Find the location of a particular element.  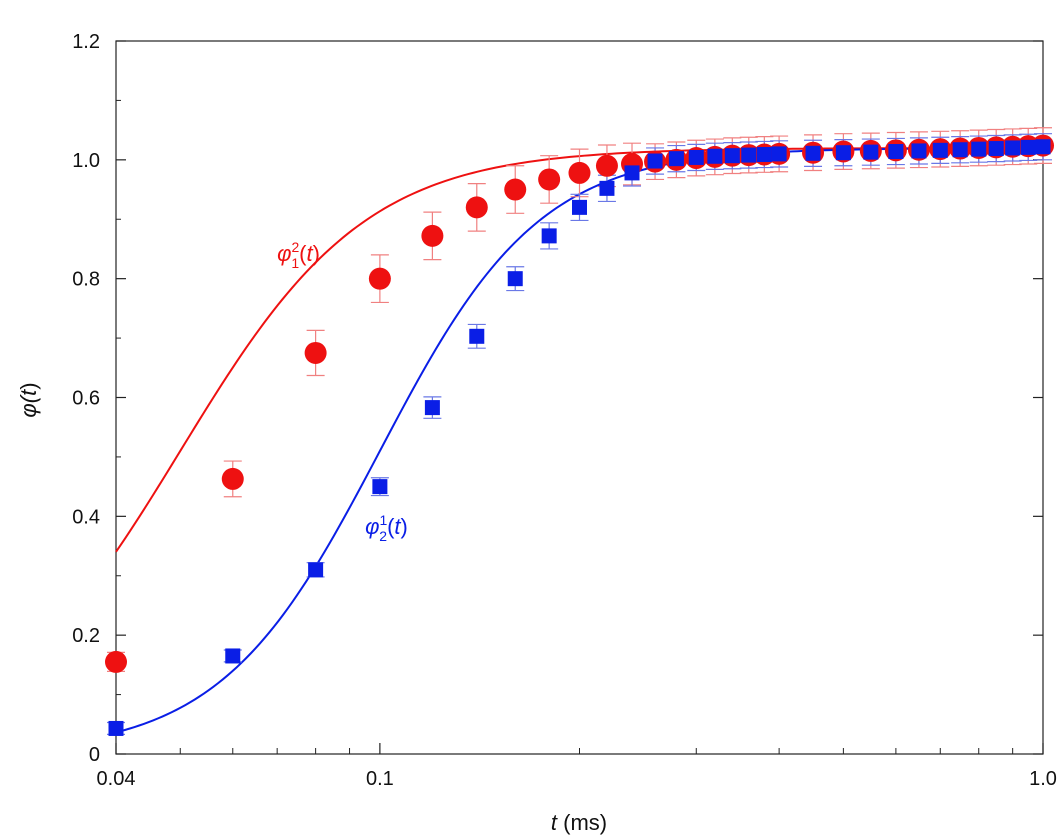

series-label-2: φ1 2(t) is located at coordinates (386, 528).